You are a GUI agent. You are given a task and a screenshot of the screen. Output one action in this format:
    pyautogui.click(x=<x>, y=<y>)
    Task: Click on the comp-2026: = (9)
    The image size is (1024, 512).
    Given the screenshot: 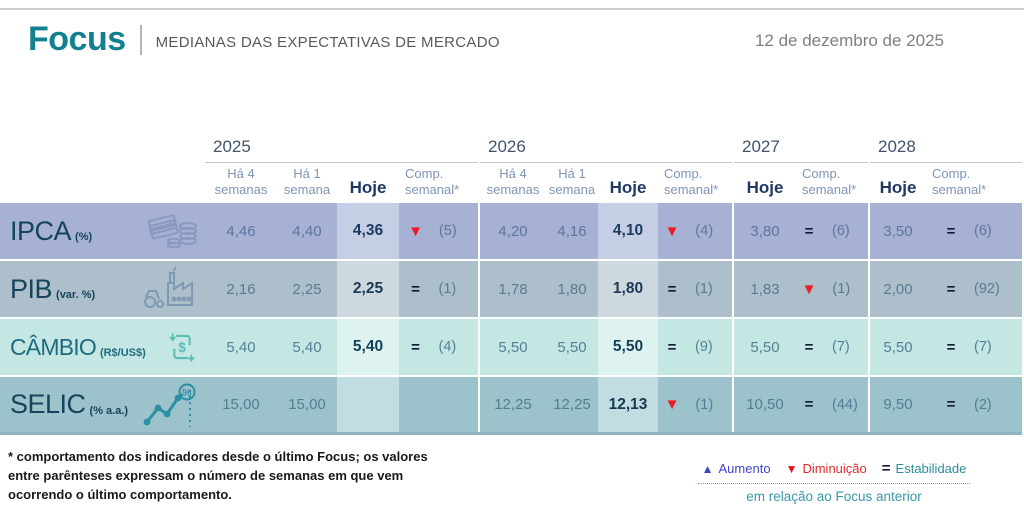 What is the action you would take?
    pyautogui.click(x=695, y=348)
    